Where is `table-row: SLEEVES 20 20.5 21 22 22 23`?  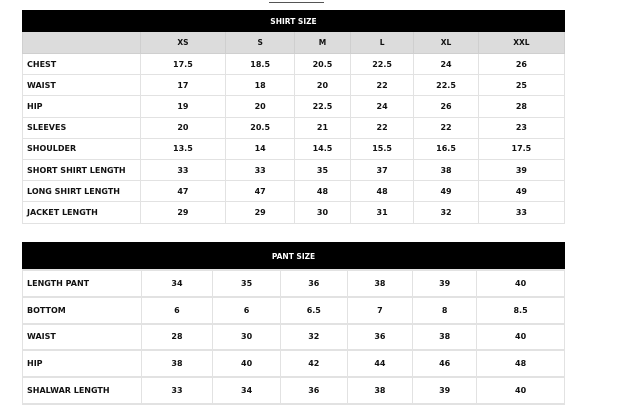
table-row: SLEEVES 20 20.5 21 22 22 23 is located at coordinates (294, 127).